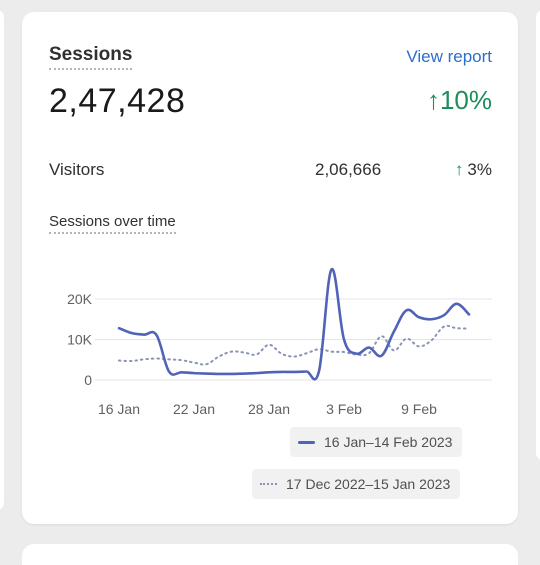 This screenshot has height=565, width=540. I want to click on legend-item-previous: 17 Dec 2022–15 Jan 2023, so click(356, 484).